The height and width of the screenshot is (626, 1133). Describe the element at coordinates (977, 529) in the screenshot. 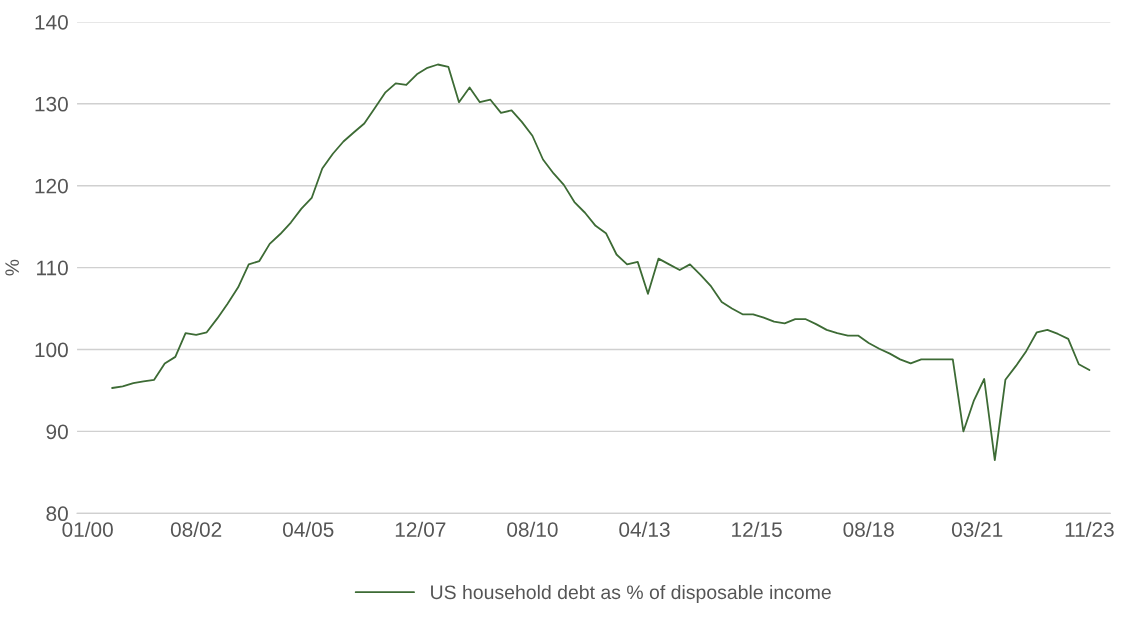

I see `x-tick-label: 03/21` at that location.